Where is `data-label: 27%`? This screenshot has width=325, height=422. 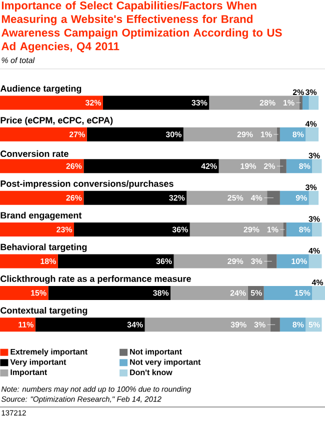 data-label: 27% is located at coordinates (77, 135).